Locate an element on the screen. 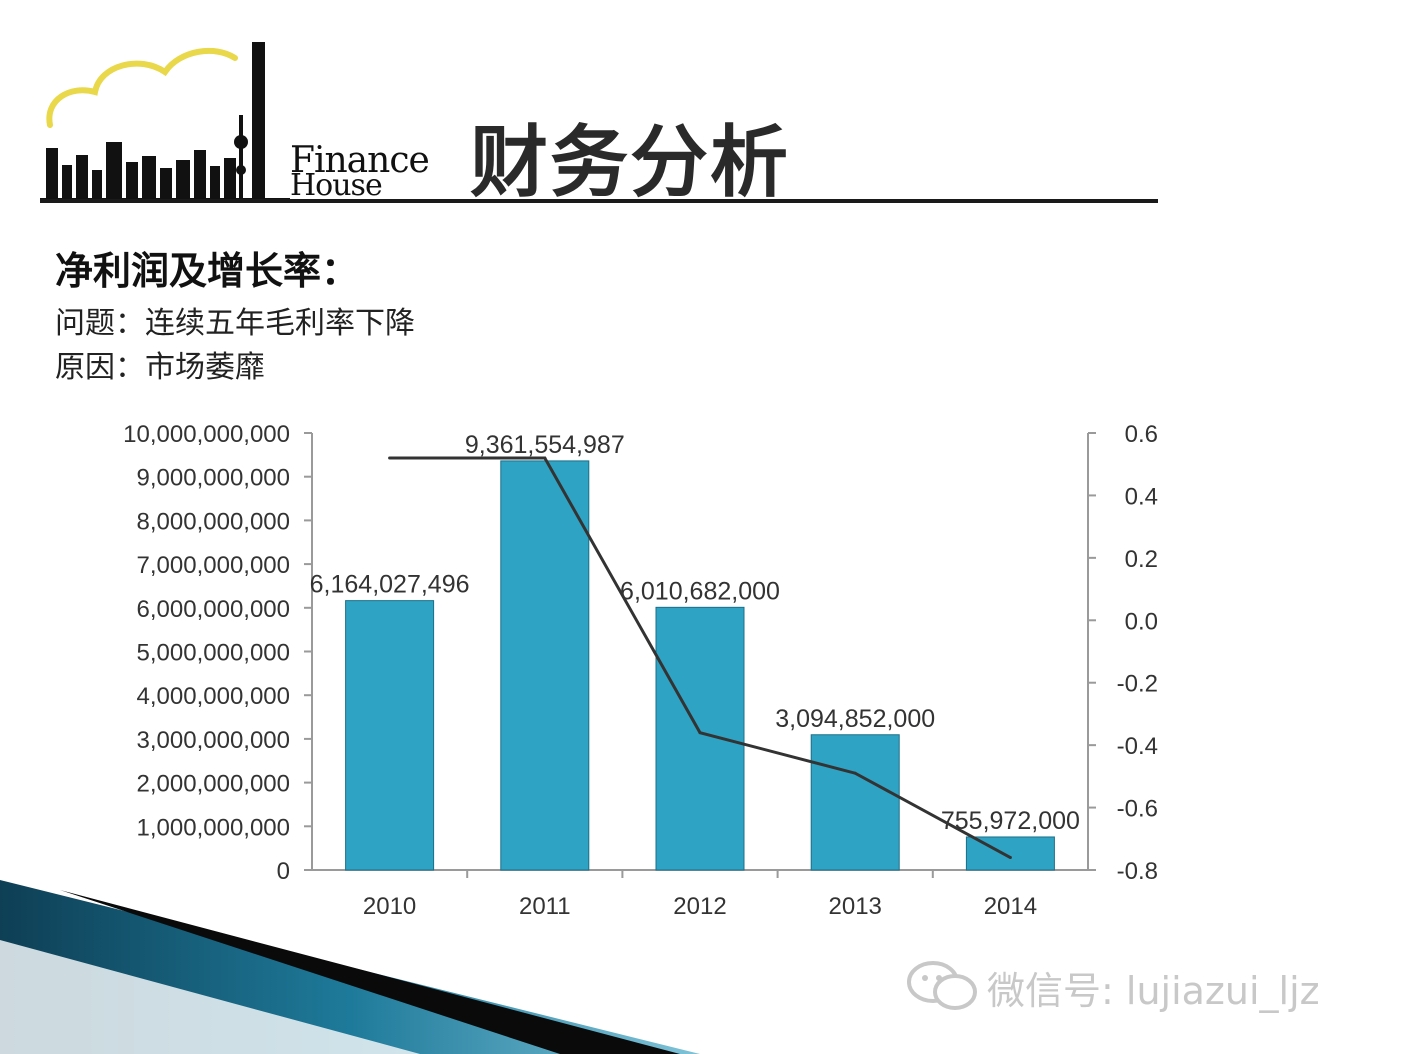 Image resolution: width=1418 pixels, height=1054 pixels. logo-house-text: House is located at coordinates (336, 185).